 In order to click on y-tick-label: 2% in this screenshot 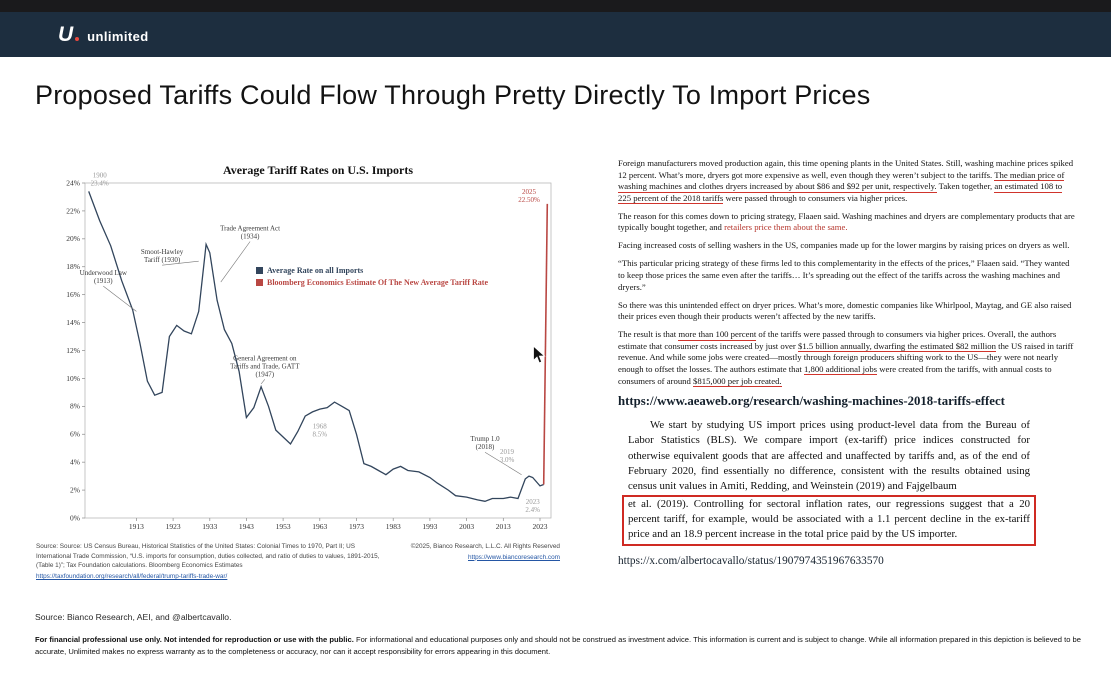, I will do `click(75, 490)`.